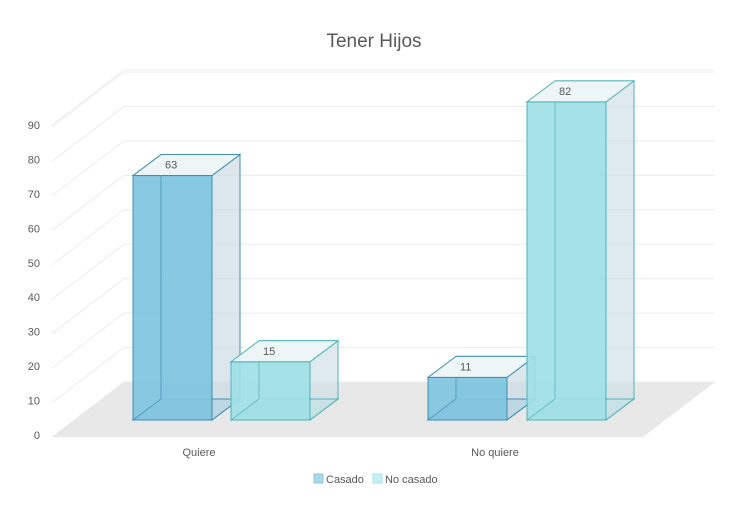  What do you see at coordinates (345, 480) in the screenshot?
I see `legend-label: Casado` at bounding box center [345, 480].